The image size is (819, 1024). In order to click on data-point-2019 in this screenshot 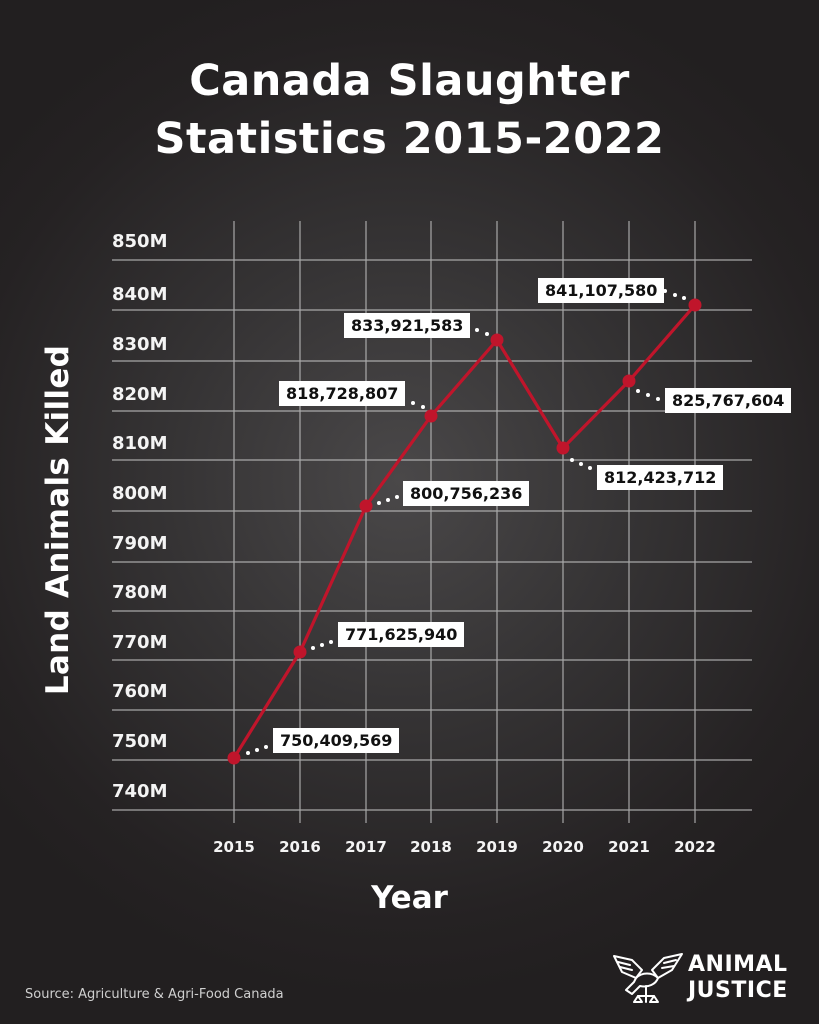, I will do `click(497, 340)`.